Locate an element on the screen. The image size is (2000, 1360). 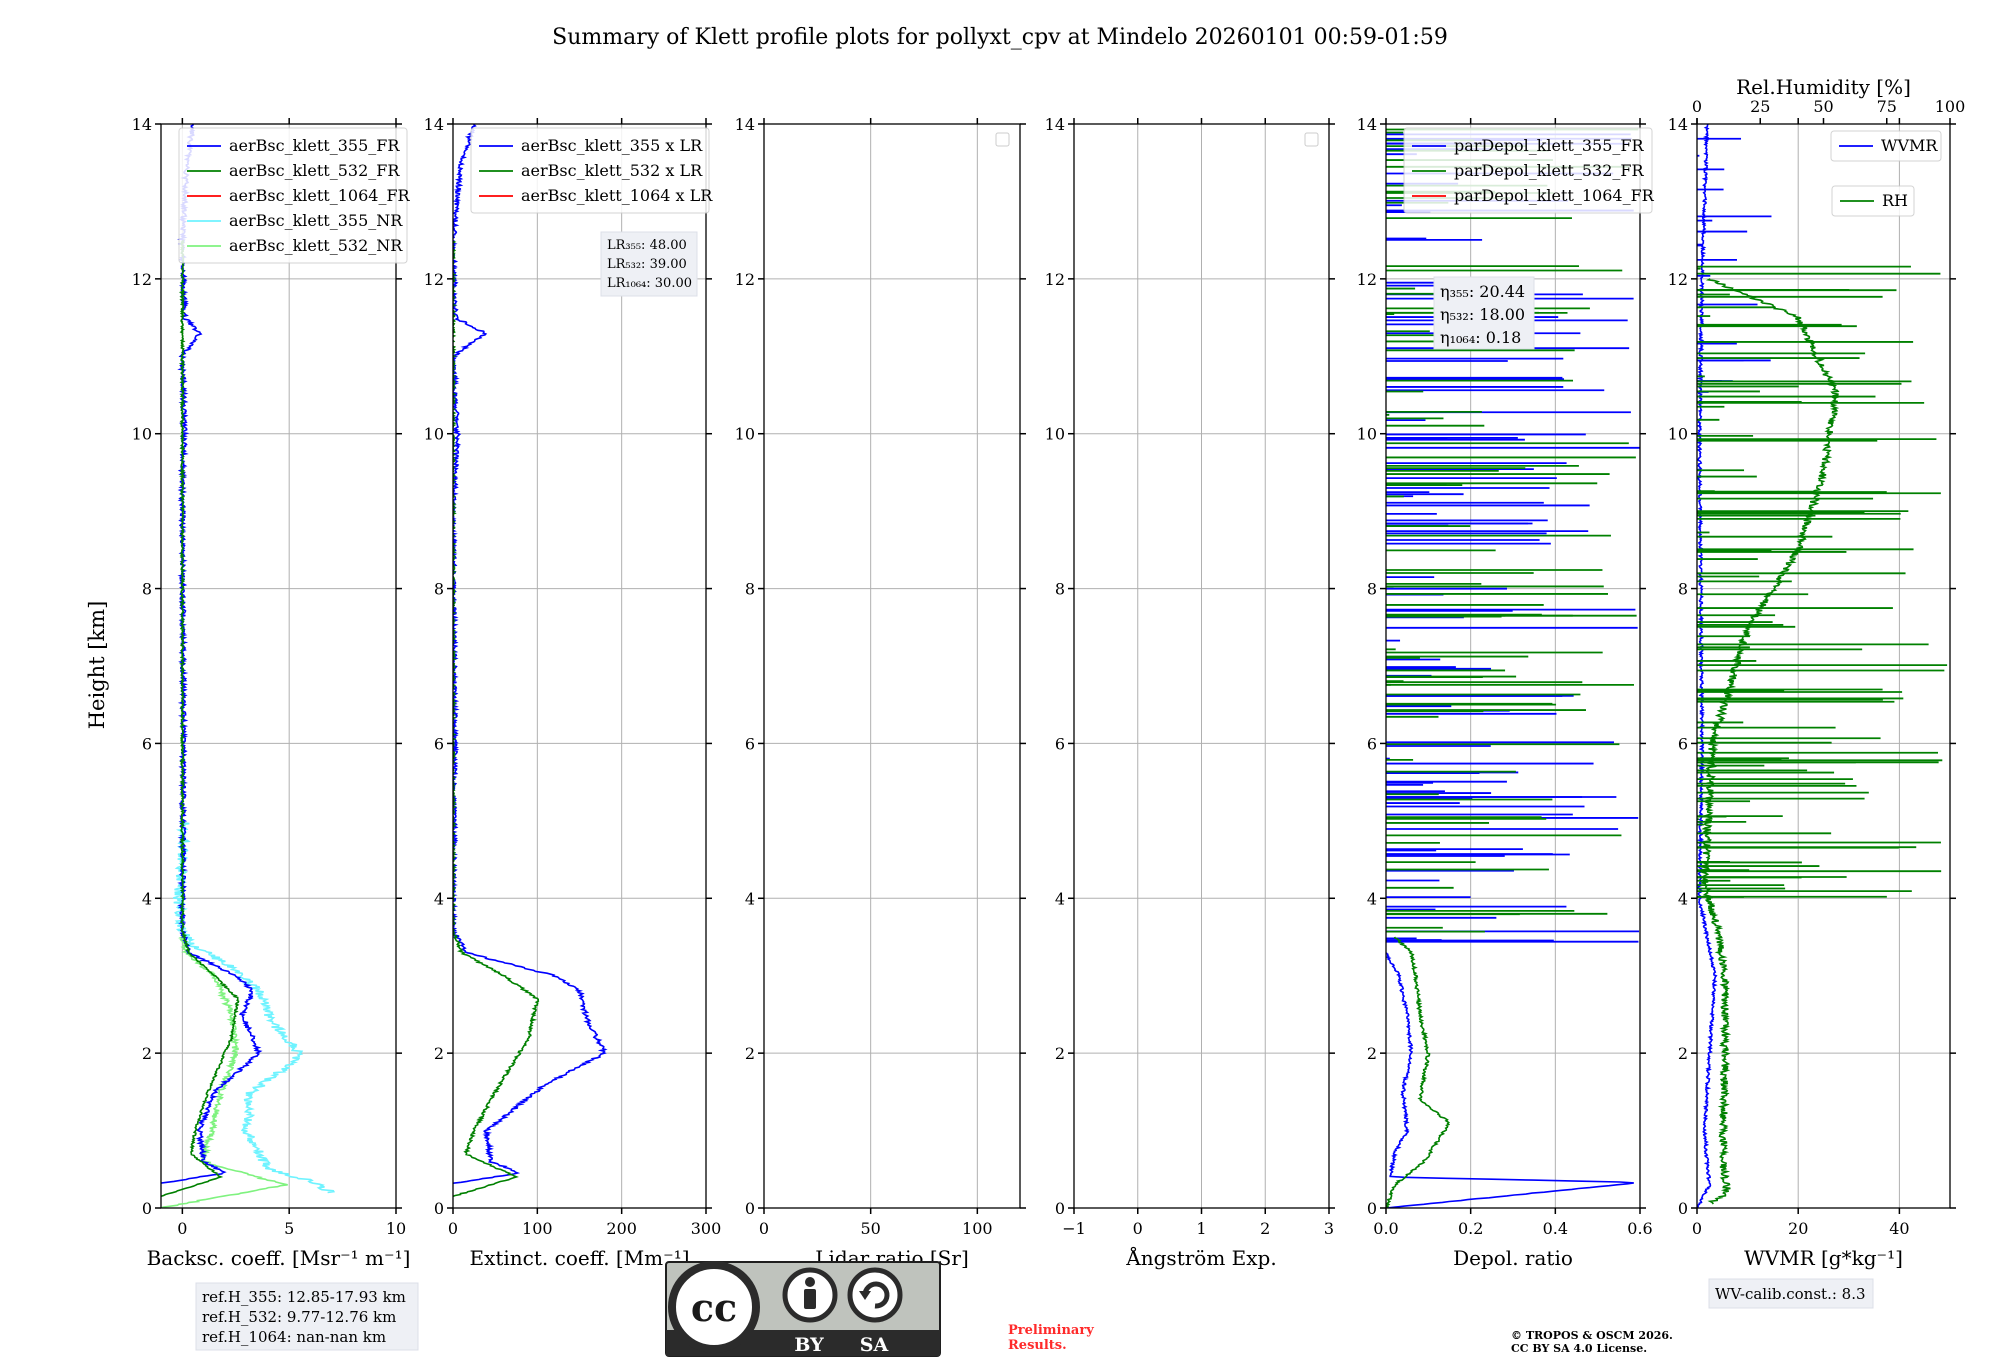
top-axis-tick-label: 0 is located at coordinates (1697, 106).